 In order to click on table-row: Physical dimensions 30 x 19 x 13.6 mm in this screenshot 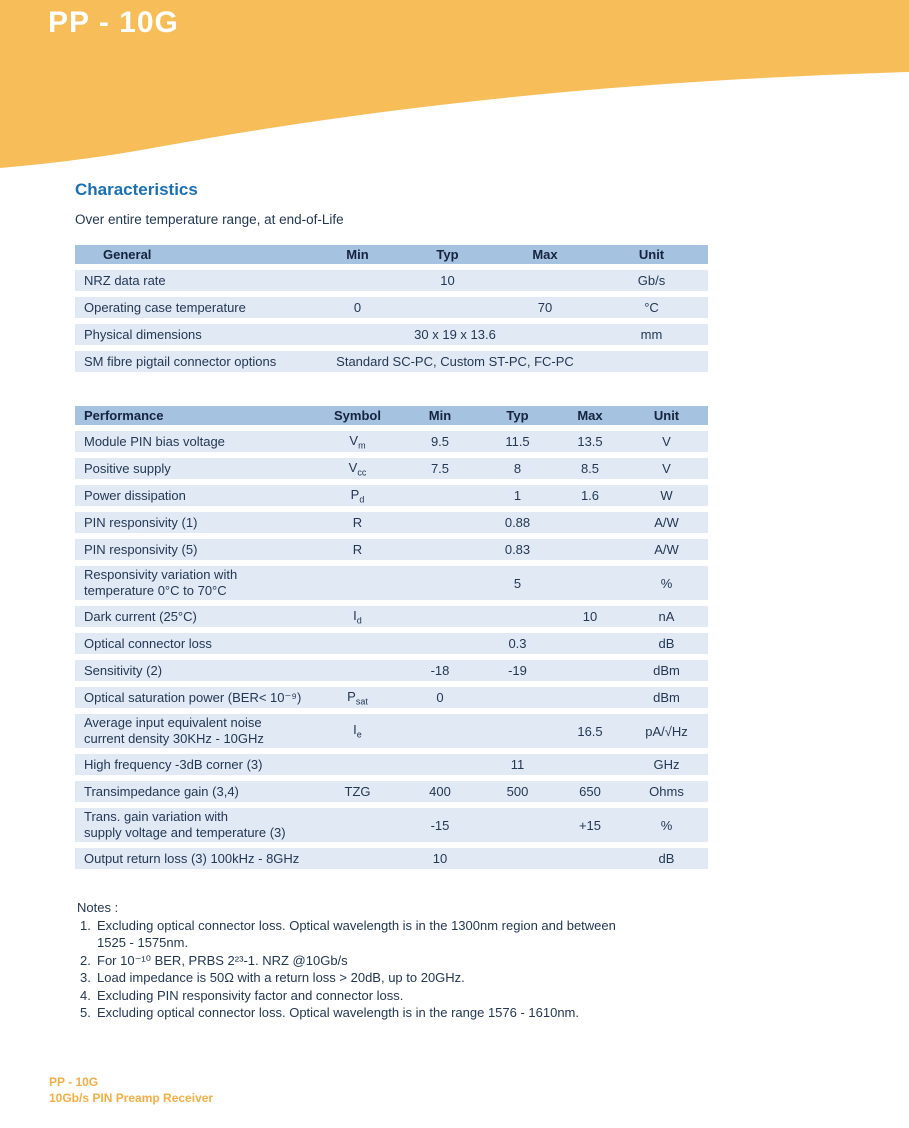, I will do `click(391, 334)`.